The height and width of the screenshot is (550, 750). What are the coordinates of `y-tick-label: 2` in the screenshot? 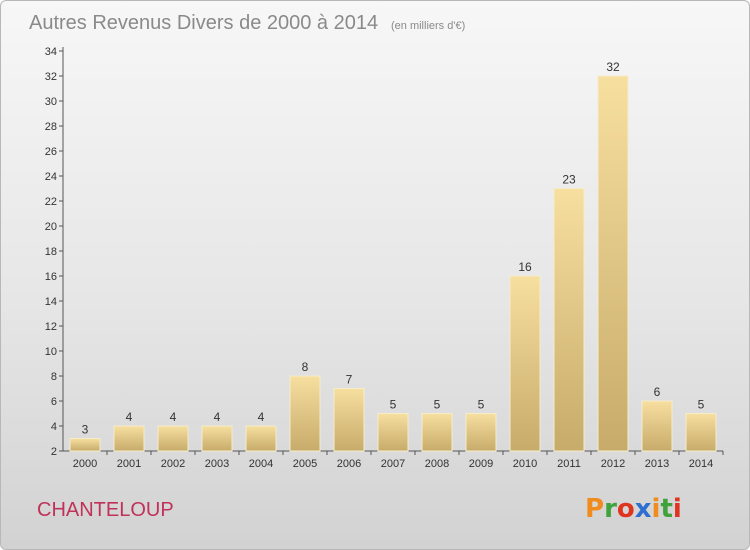 It's located at (54, 452).